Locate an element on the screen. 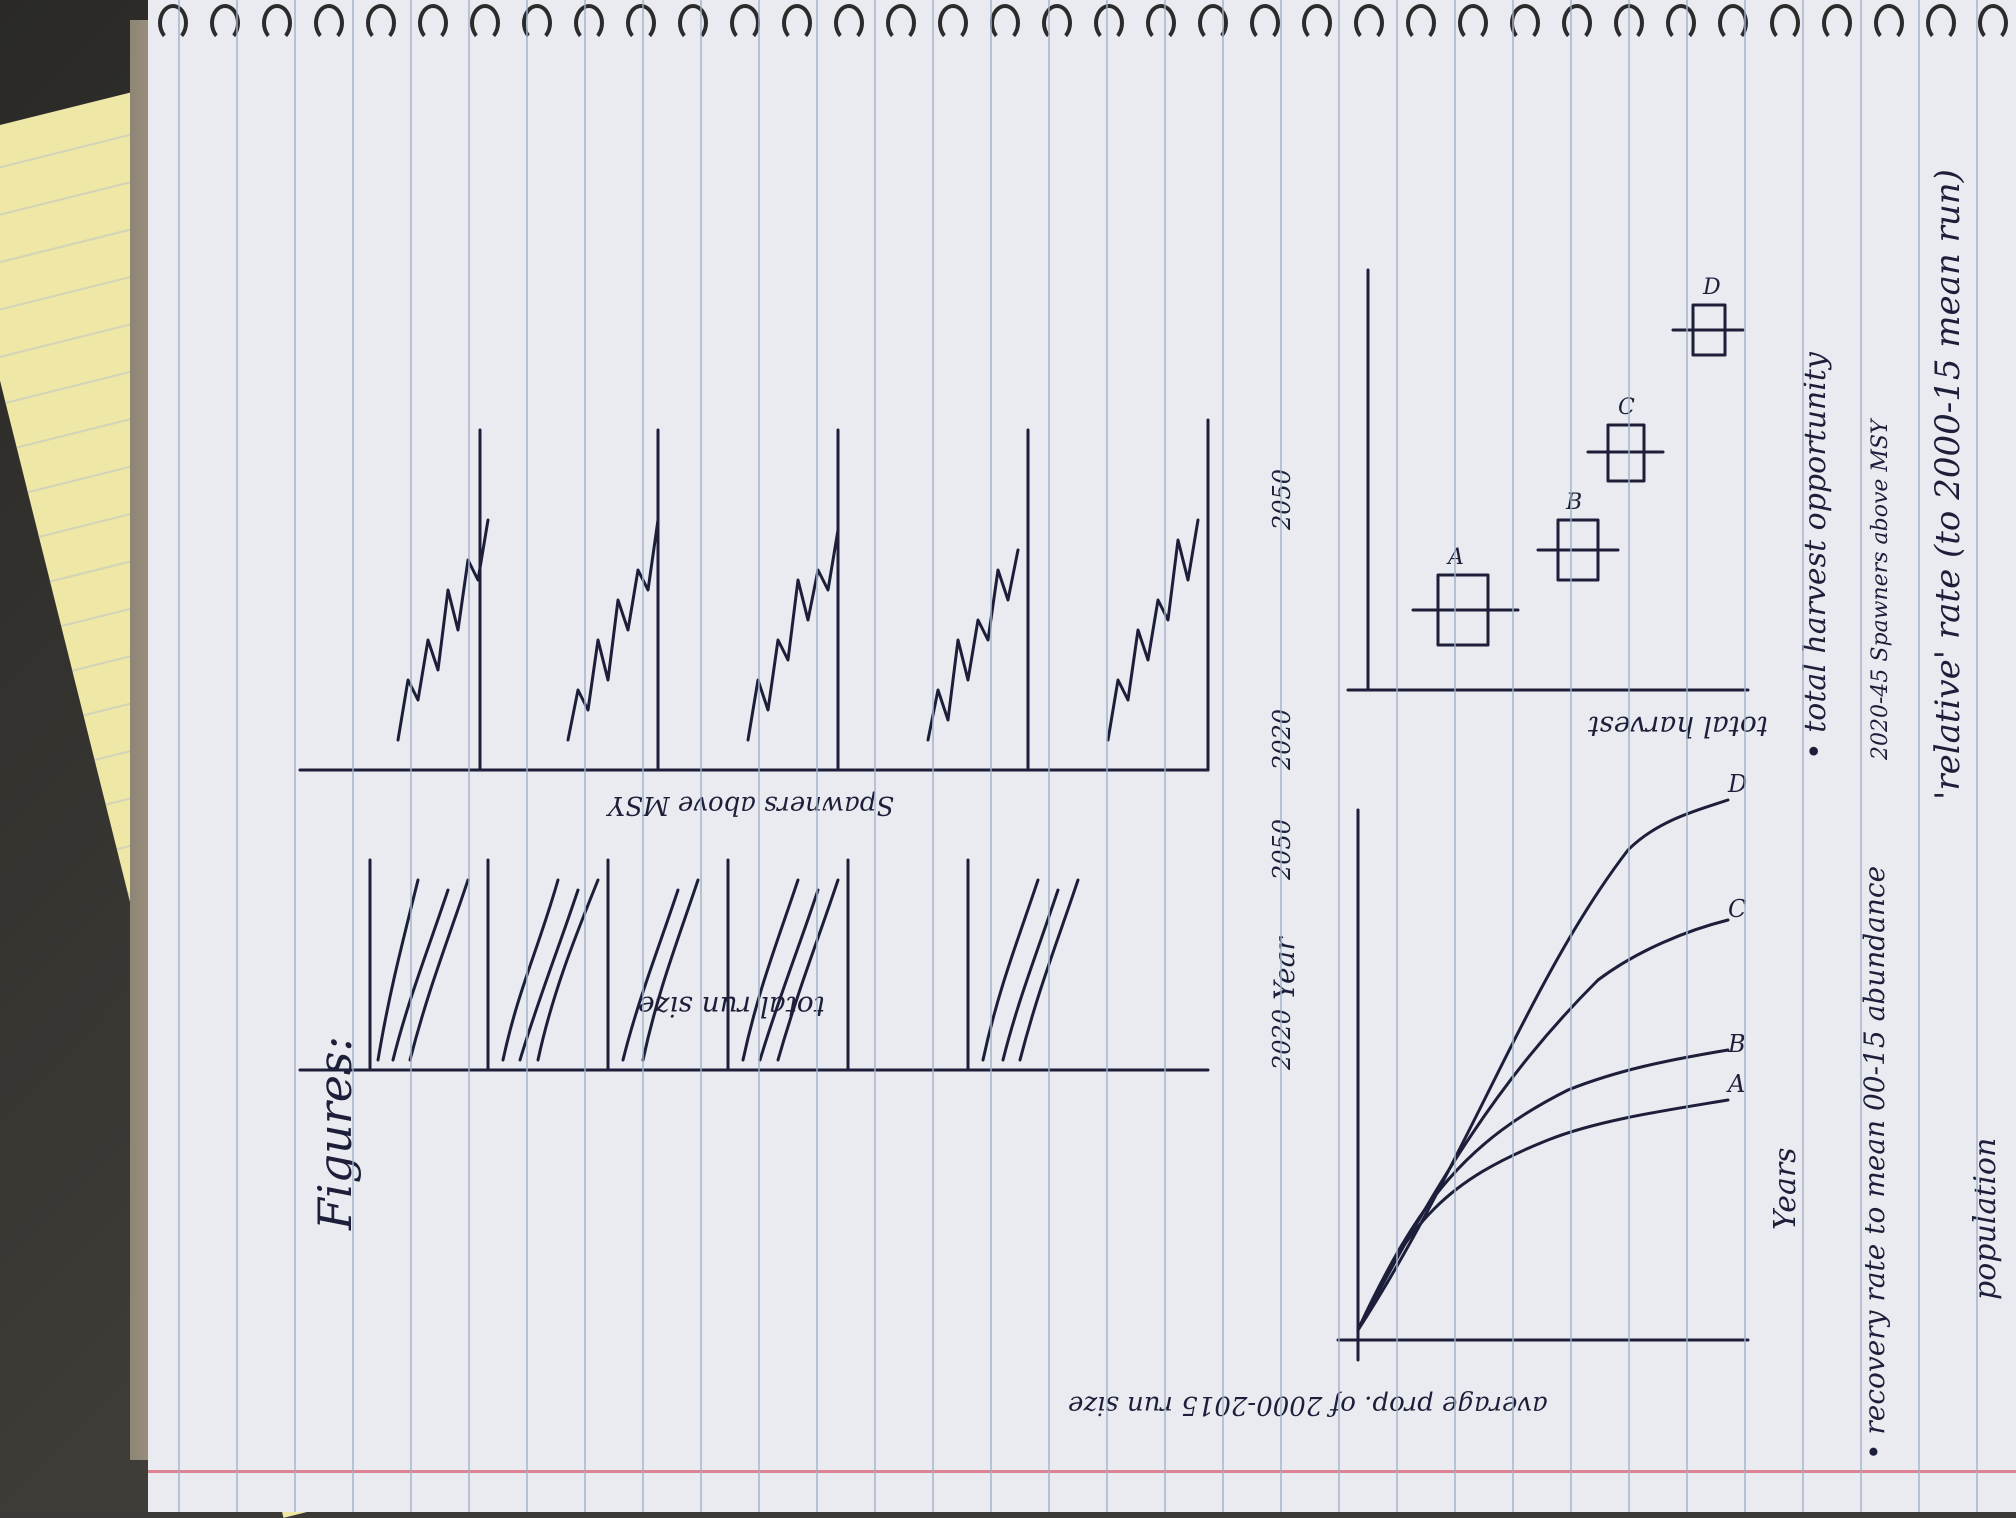  panel-2-ylabel: Spawners above MSY is located at coordinates (751, 805).